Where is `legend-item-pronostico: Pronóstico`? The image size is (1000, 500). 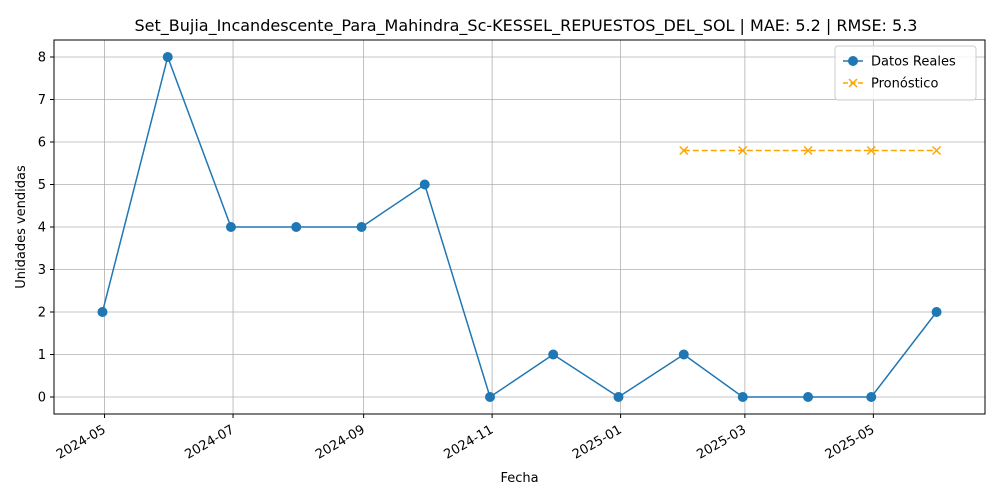
legend-item-pronostico: Pronóstico is located at coordinates (890, 84).